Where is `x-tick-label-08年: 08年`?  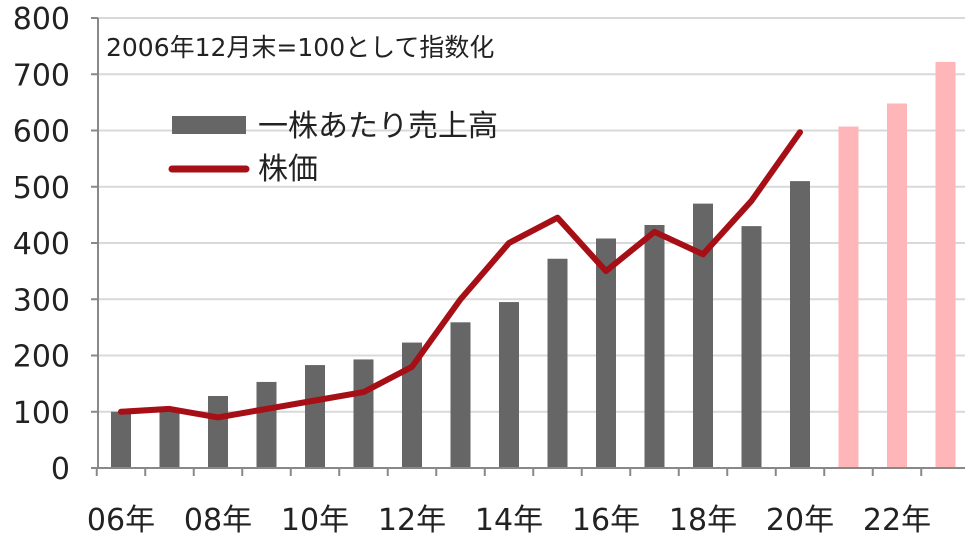 x-tick-label-08年: 08年 is located at coordinates (218, 519).